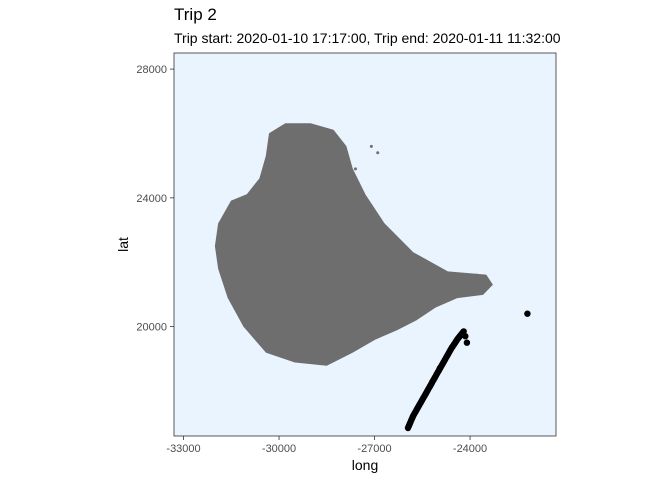 This screenshot has height=480, width=672. Describe the element at coordinates (279, 449) in the screenshot. I see `x-tick-label: -30000` at that location.